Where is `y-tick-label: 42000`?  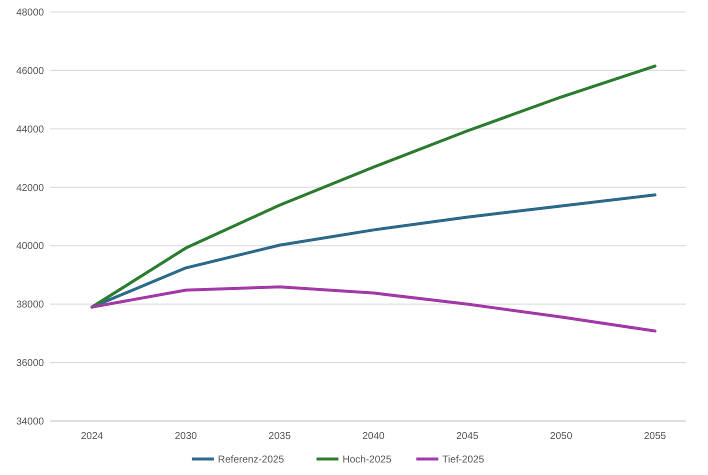
y-tick-label: 42000 is located at coordinates (30, 188).